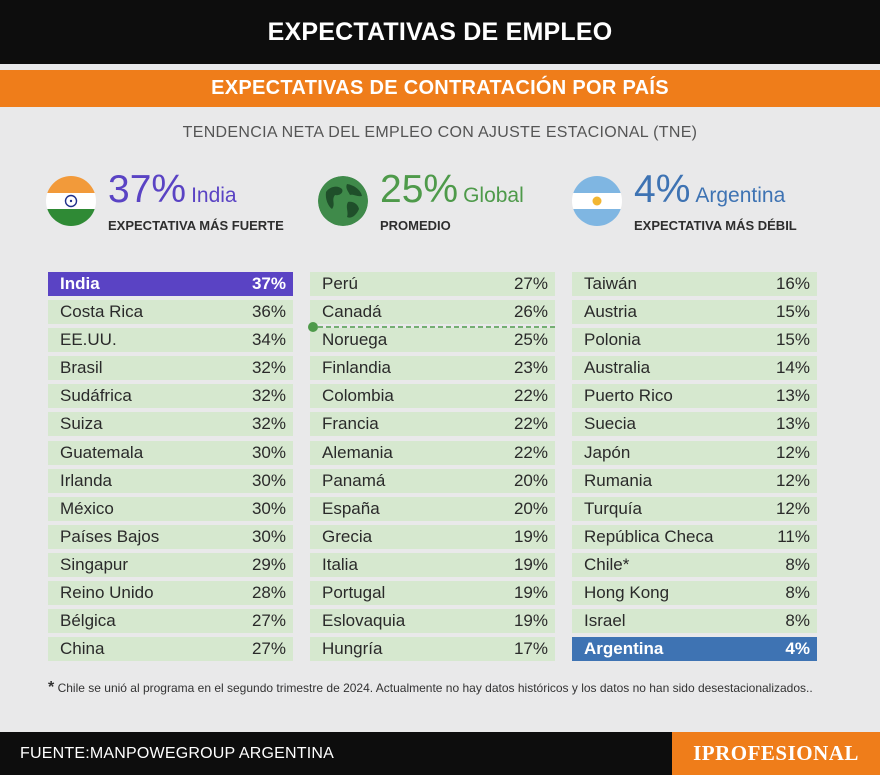 The image size is (880, 775). I want to click on country-value: 4%, so click(797, 649).